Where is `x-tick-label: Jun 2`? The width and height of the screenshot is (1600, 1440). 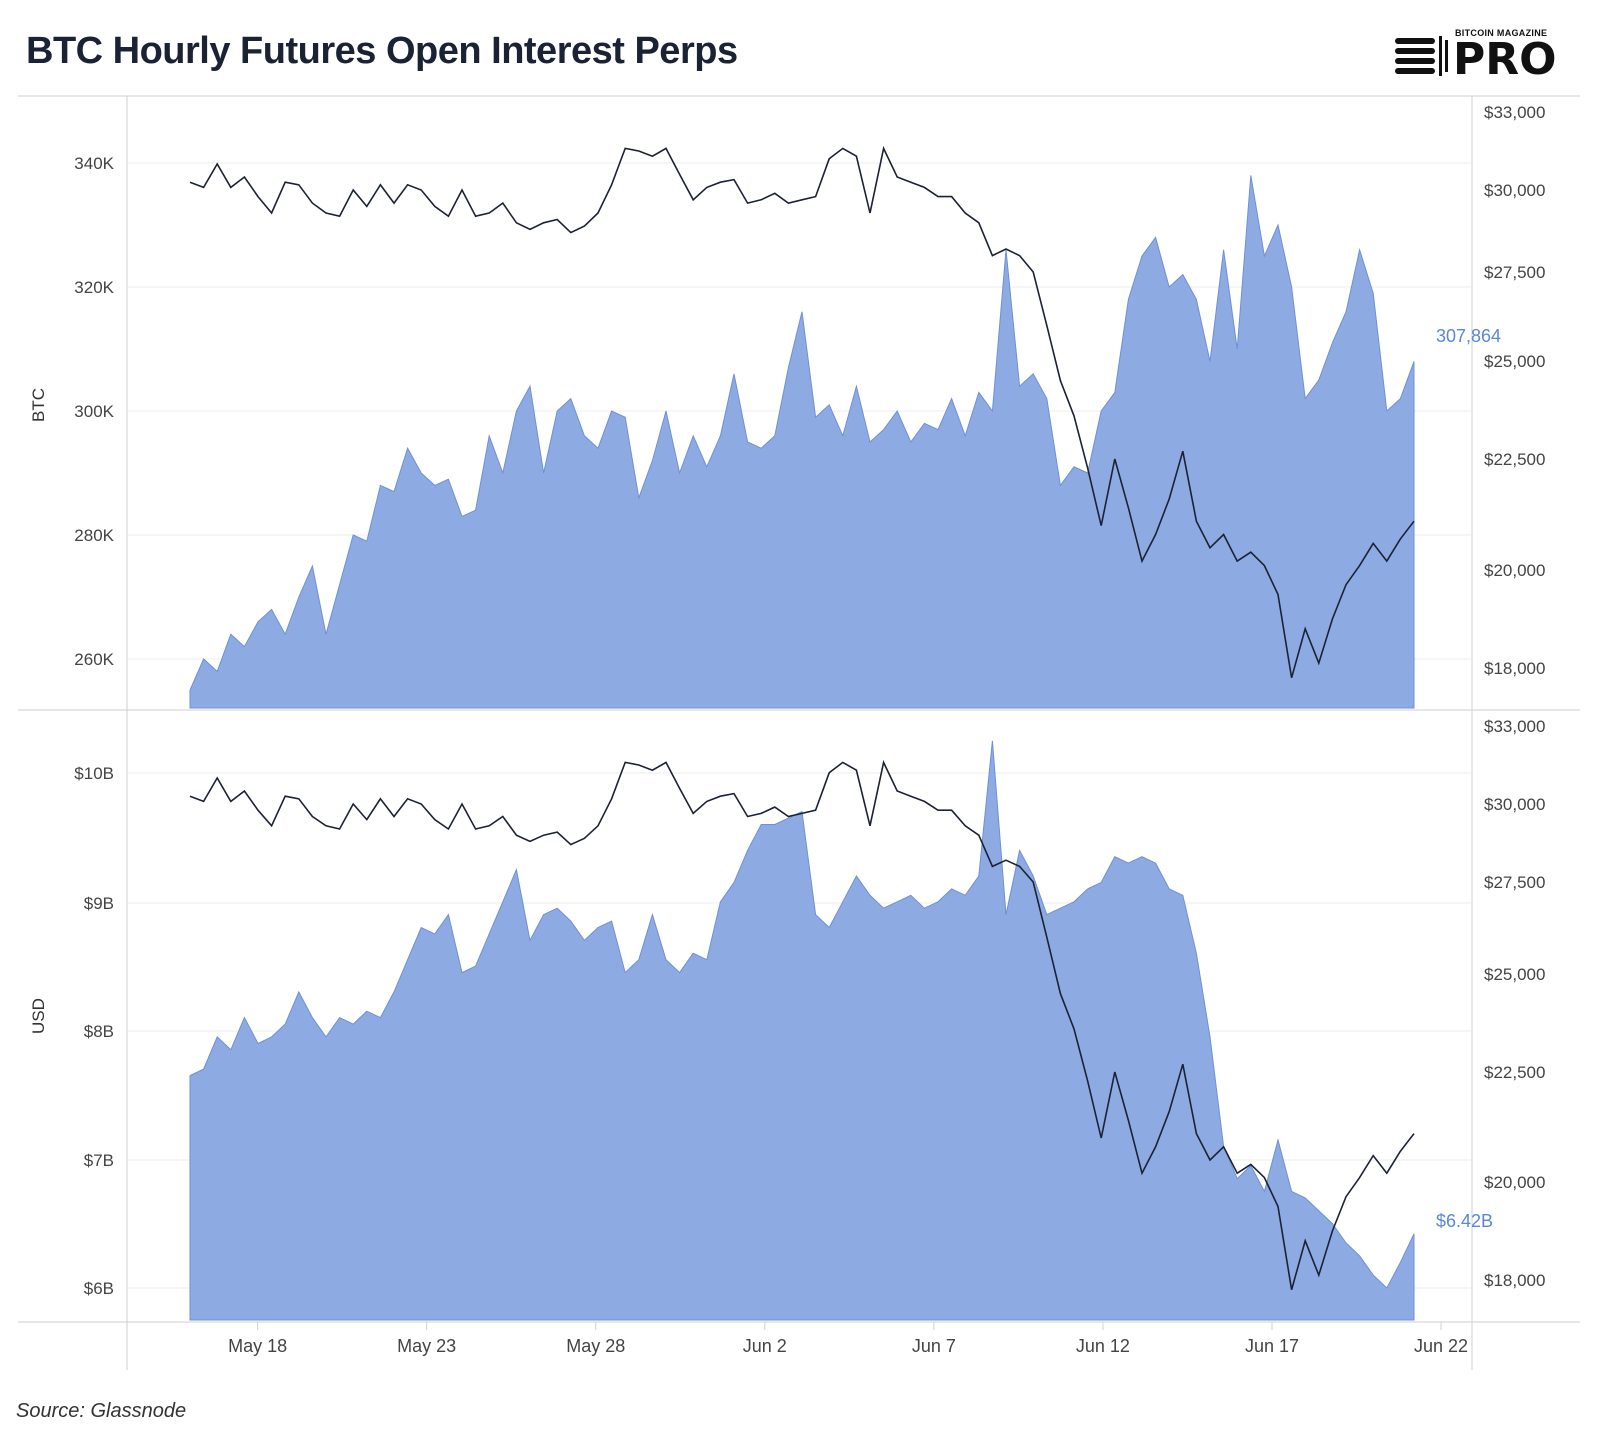 x-tick-label: Jun 2 is located at coordinates (765, 1346).